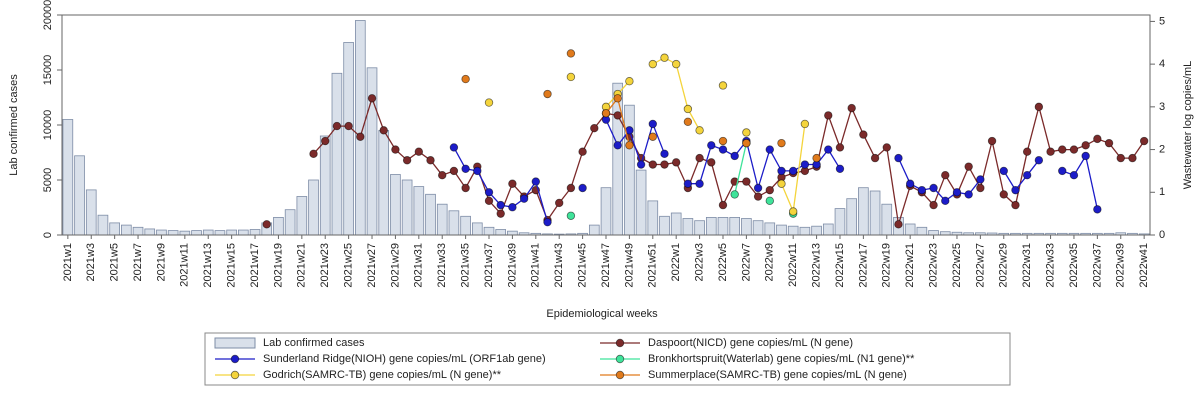 The width and height of the screenshot is (1203, 407). What do you see at coordinates (887, 265) in the screenshot?
I see `x-tick-label: 2022w19` at bounding box center [887, 265].